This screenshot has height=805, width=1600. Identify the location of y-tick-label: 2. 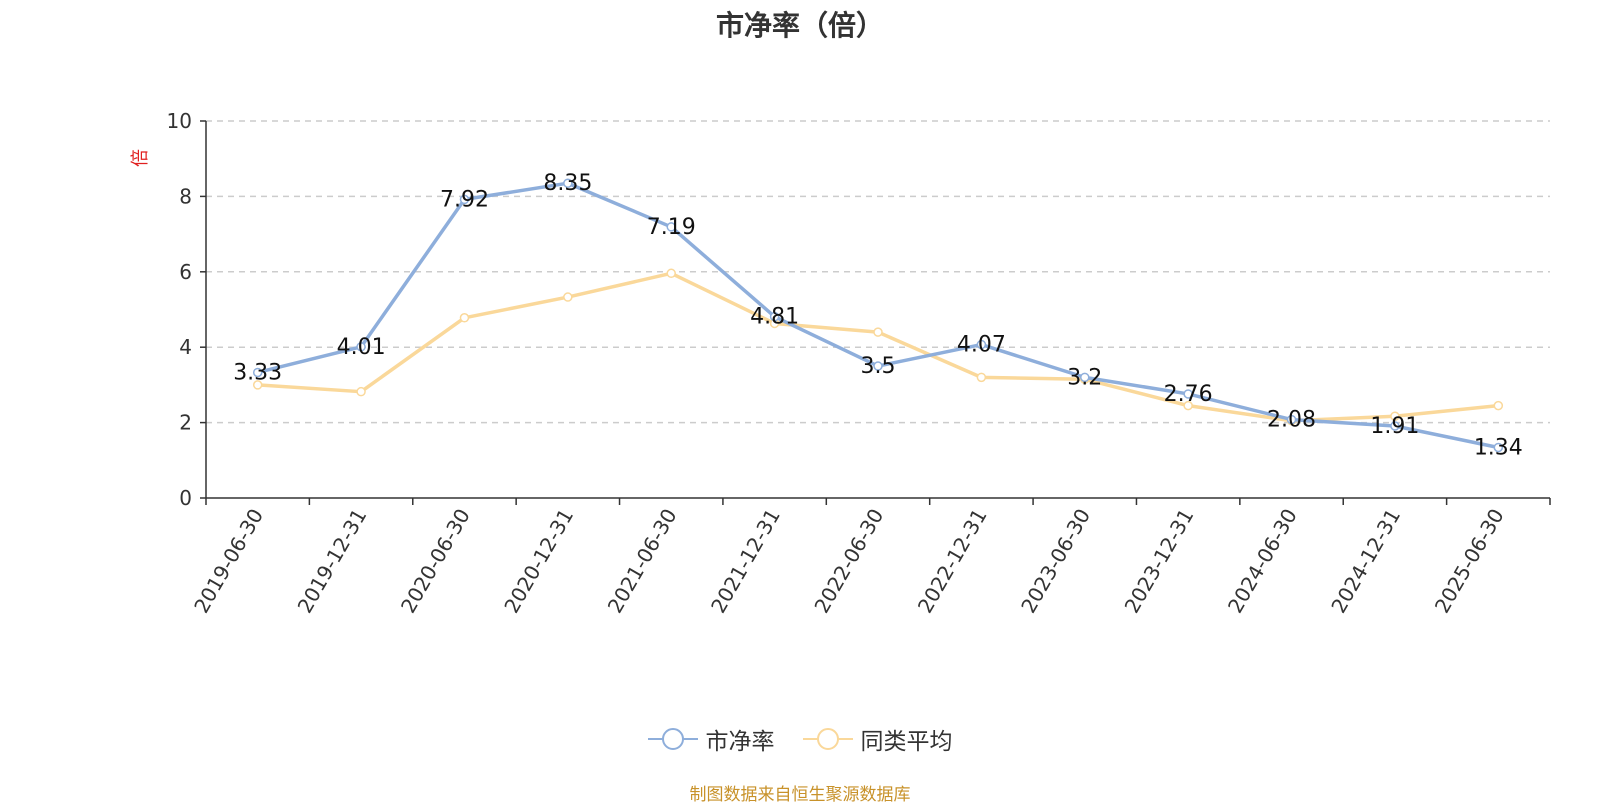
(185, 423).